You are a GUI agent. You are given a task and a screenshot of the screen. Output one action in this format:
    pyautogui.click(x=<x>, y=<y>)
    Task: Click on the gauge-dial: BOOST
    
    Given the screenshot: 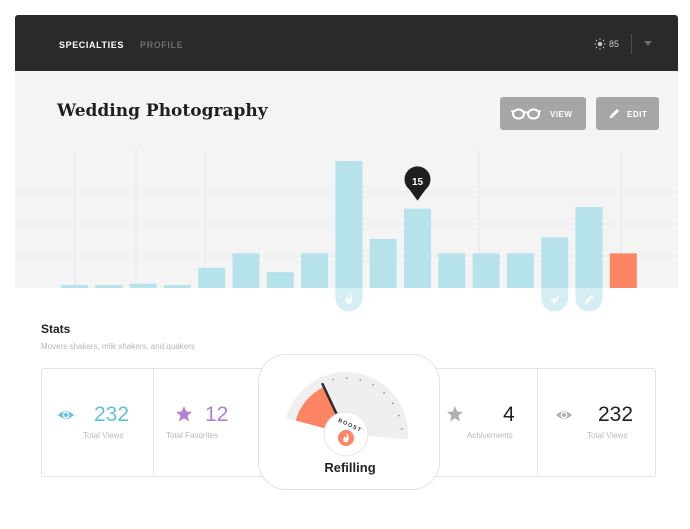 What is the action you would take?
    pyautogui.click(x=347, y=414)
    